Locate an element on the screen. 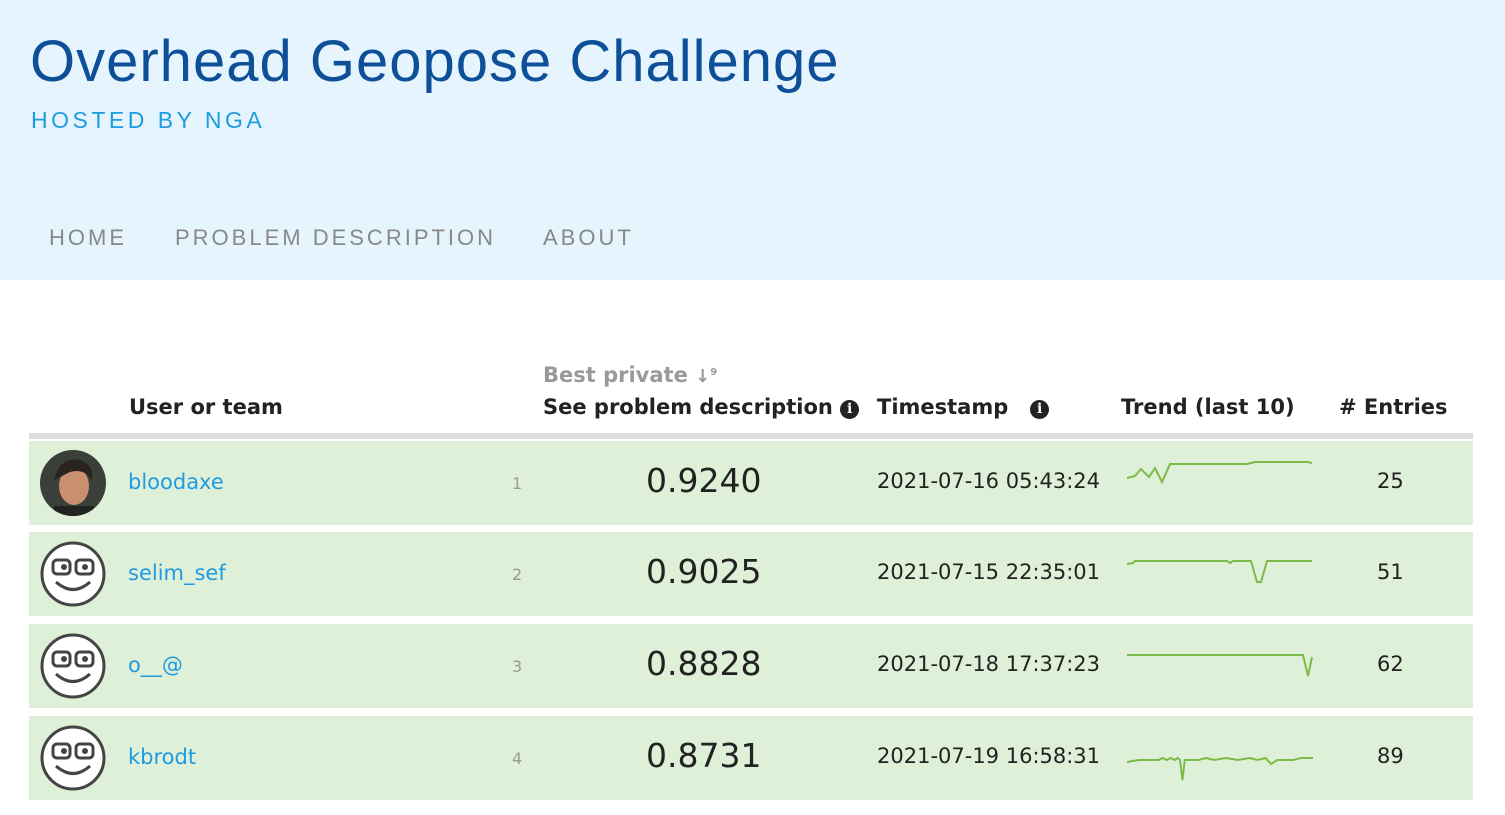 The height and width of the screenshot is (815, 1505). timestamp: 2021-07-16 05:43:24 is located at coordinates (989, 481).